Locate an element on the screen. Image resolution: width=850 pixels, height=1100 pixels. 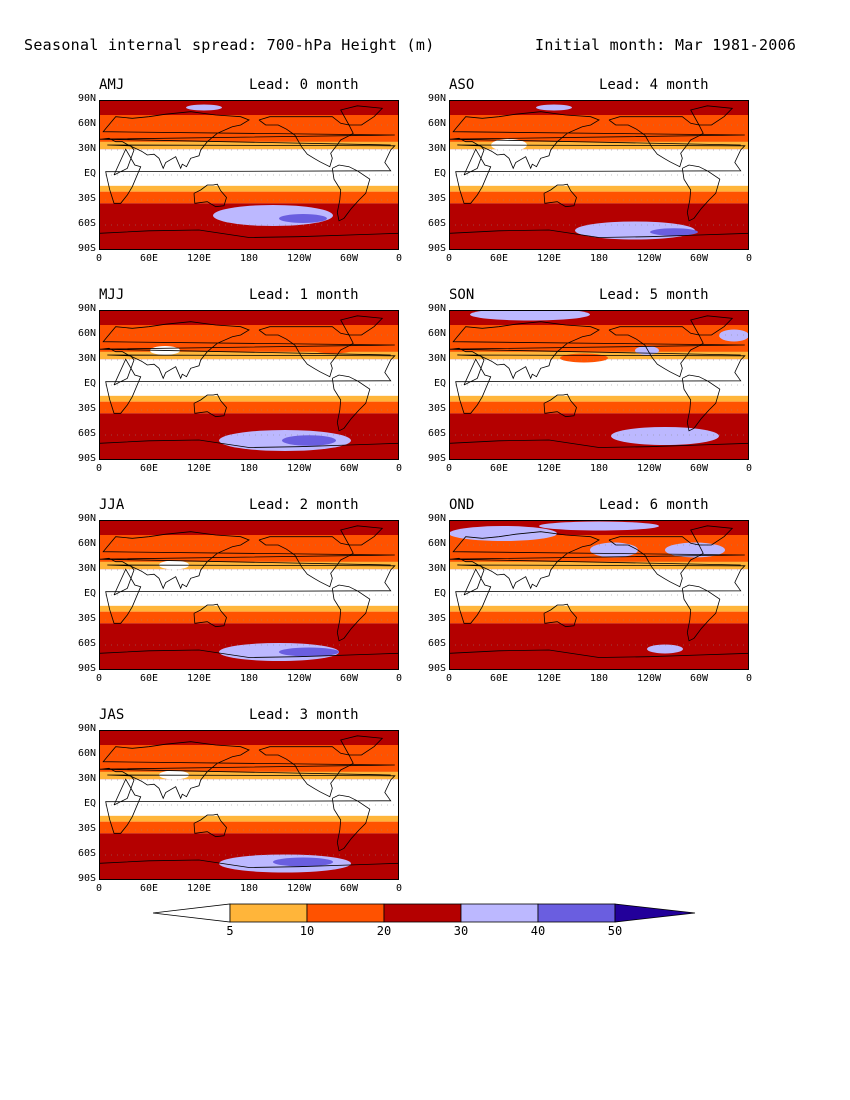
lat-tick-label: 60S is located at coordinates (86, 643).